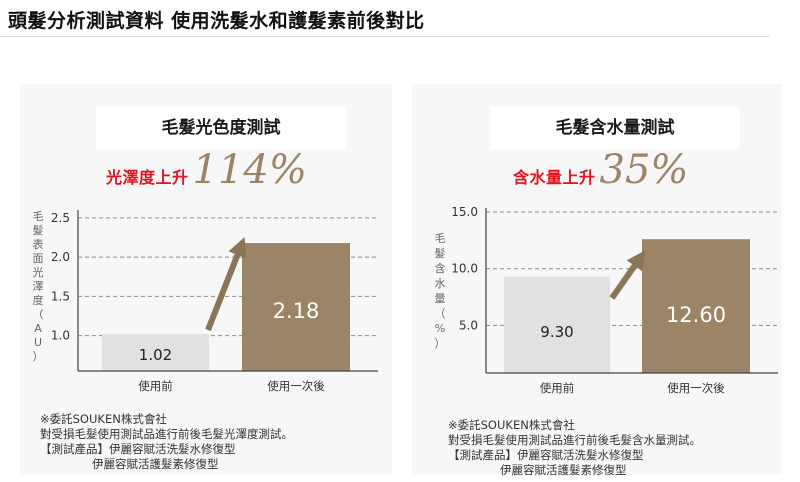 The width and height of the screenshot is (800, 482). I want to click on gloss-bar-before, so click(155, 352).